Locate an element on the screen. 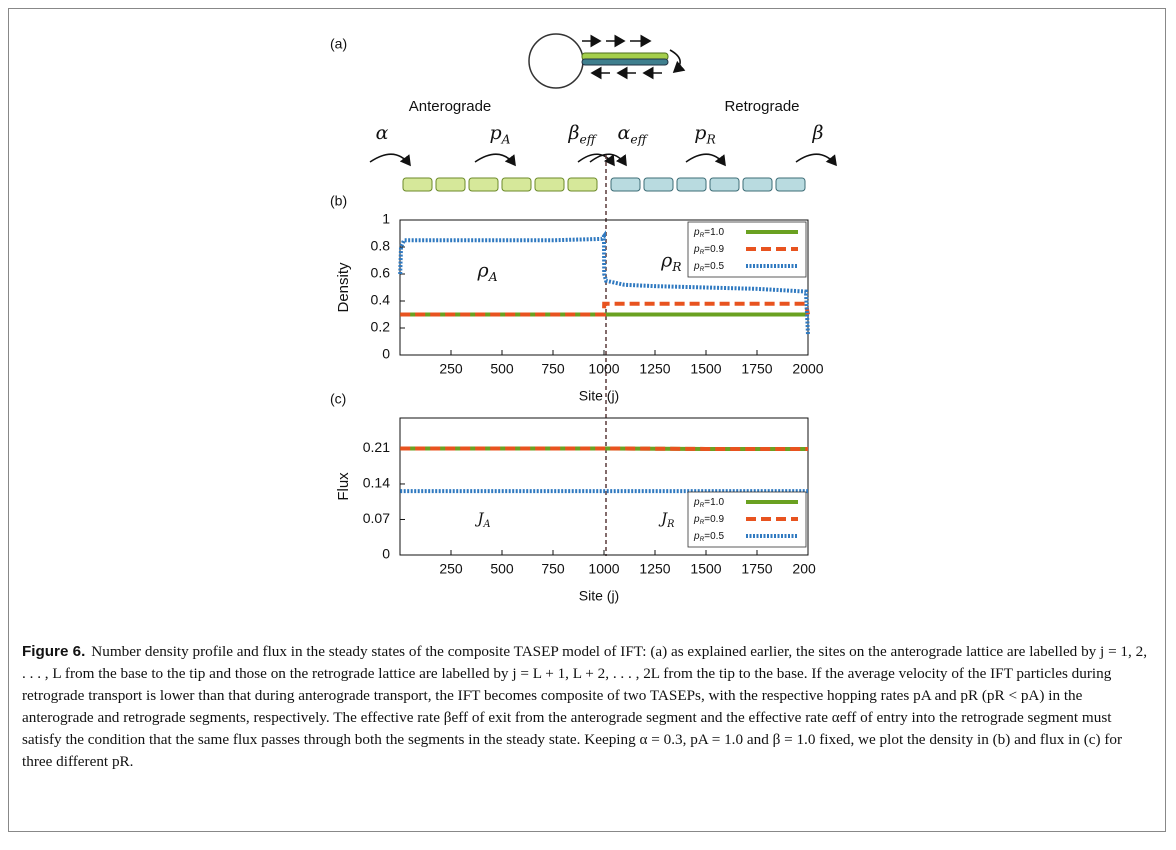 The width and height of the screenshot is (1176, 850). rate-label: α is located at coordinates (382, 133).